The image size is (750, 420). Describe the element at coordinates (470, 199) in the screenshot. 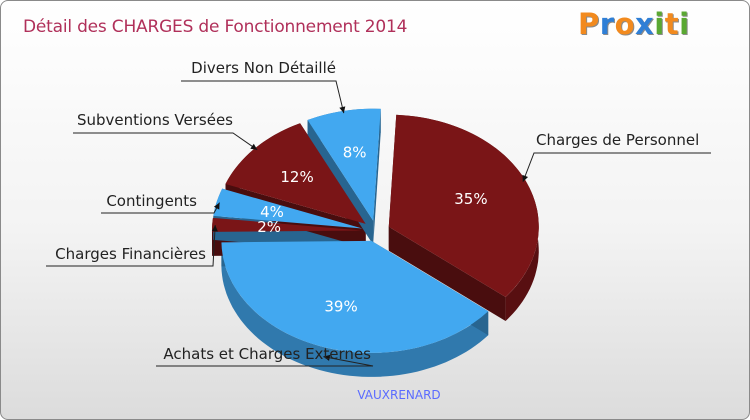

I see `slice-percent-label: 35%` at that location.